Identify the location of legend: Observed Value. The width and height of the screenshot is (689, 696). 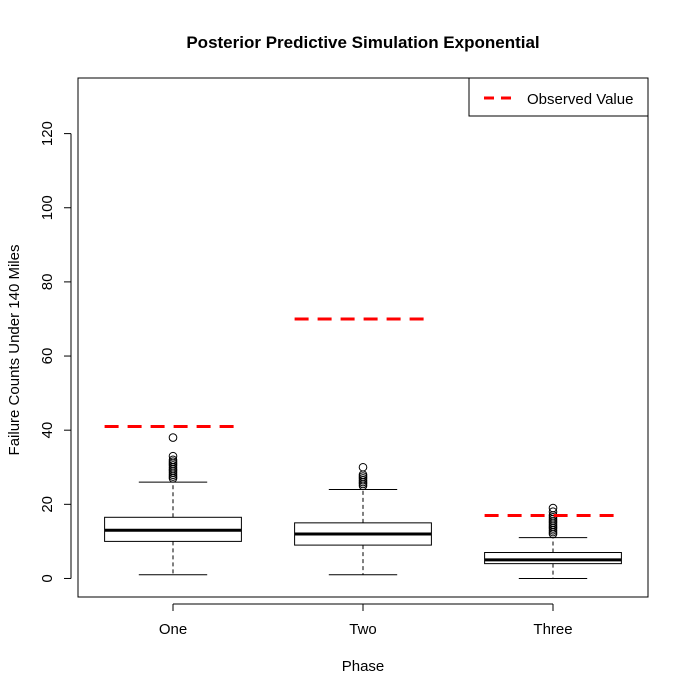
(558, 97).